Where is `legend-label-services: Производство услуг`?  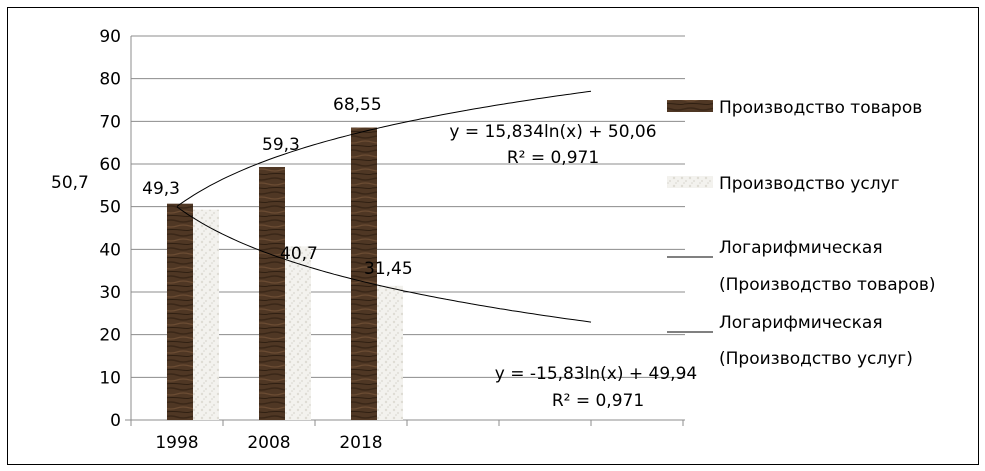 legend-label-services: Производство услуг is located at coordinates (809, 184).